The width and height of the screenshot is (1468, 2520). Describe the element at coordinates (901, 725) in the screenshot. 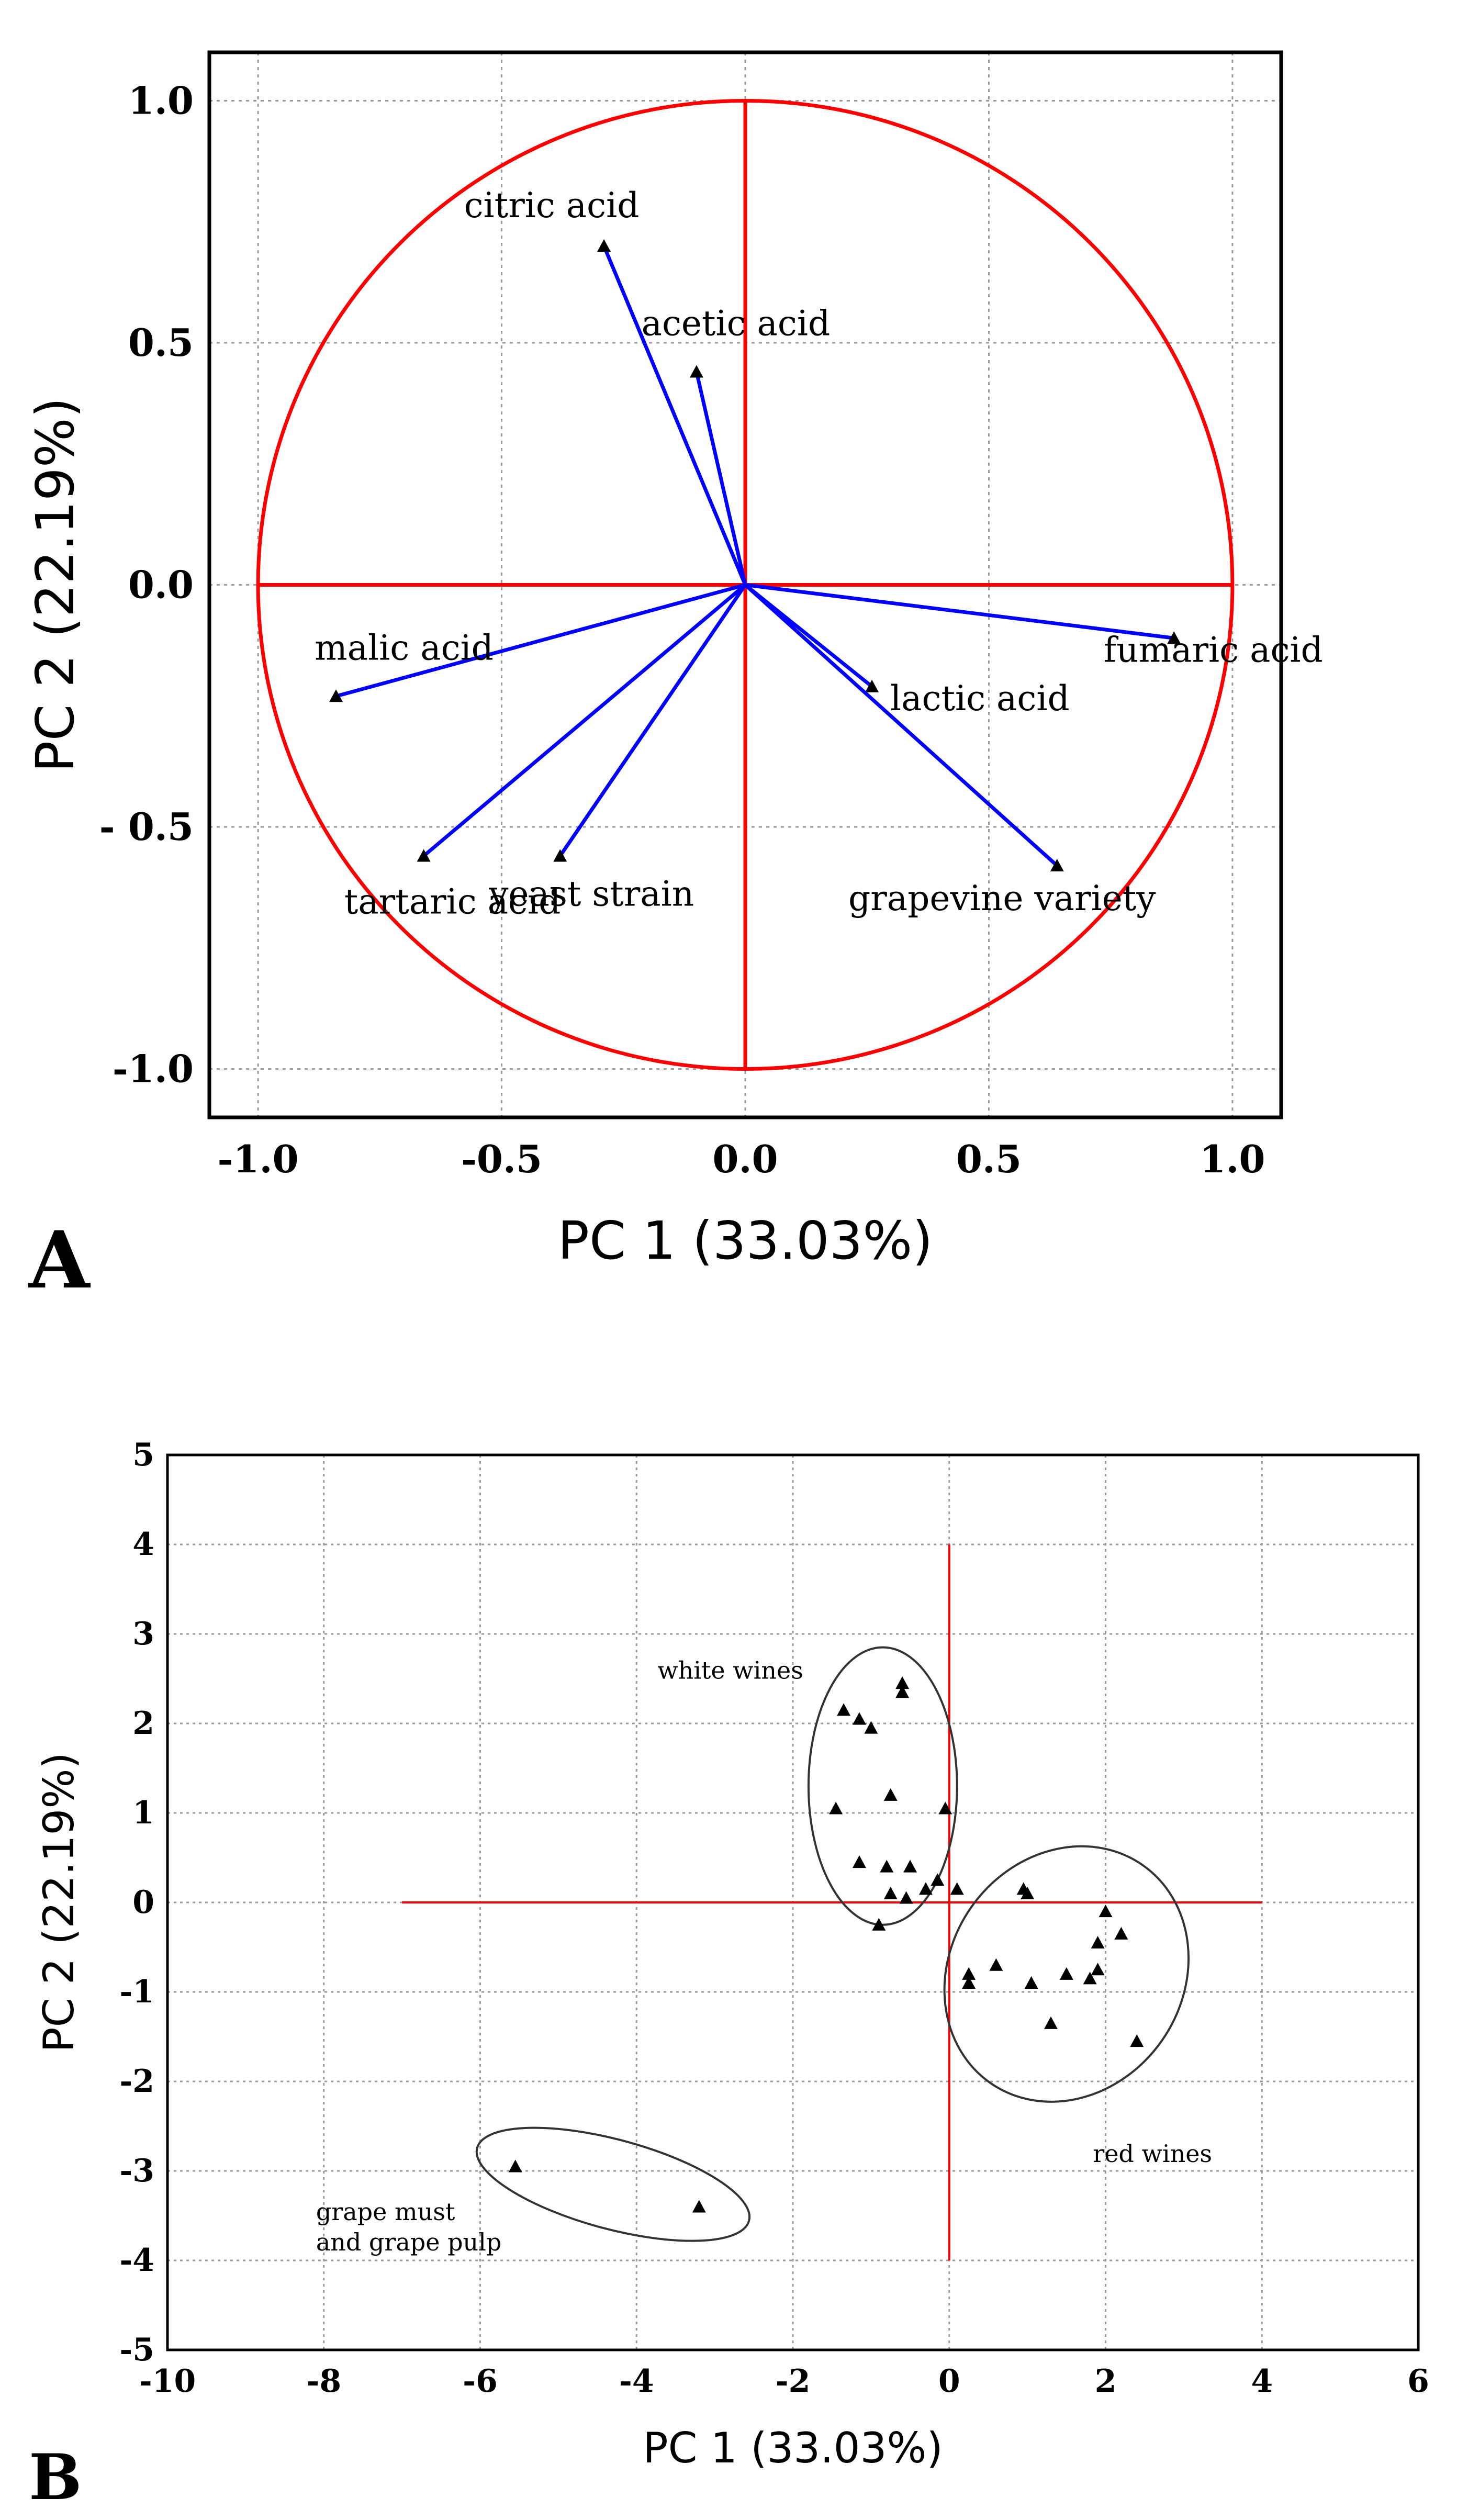

I see `vector-grapevine-variety` at that location.